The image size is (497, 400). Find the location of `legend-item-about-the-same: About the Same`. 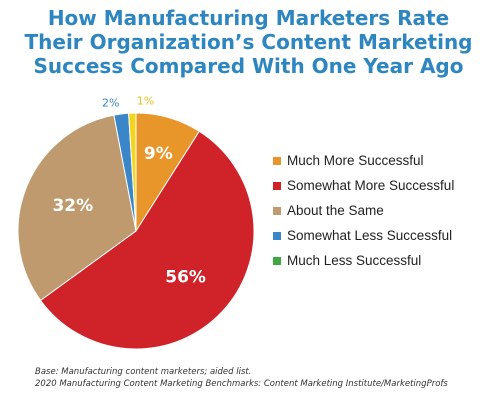

legend-item-about-the-same: About the Same is located at coordinates (363, 210).